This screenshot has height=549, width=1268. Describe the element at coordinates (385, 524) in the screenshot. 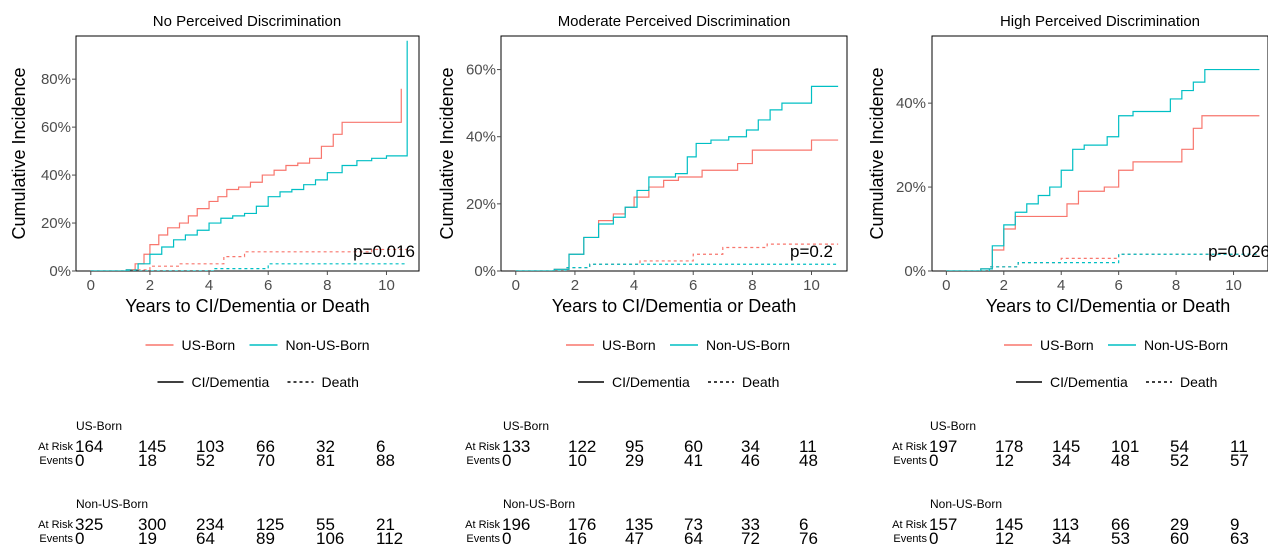

I see `risk-at-risk-value: 21` at that location.